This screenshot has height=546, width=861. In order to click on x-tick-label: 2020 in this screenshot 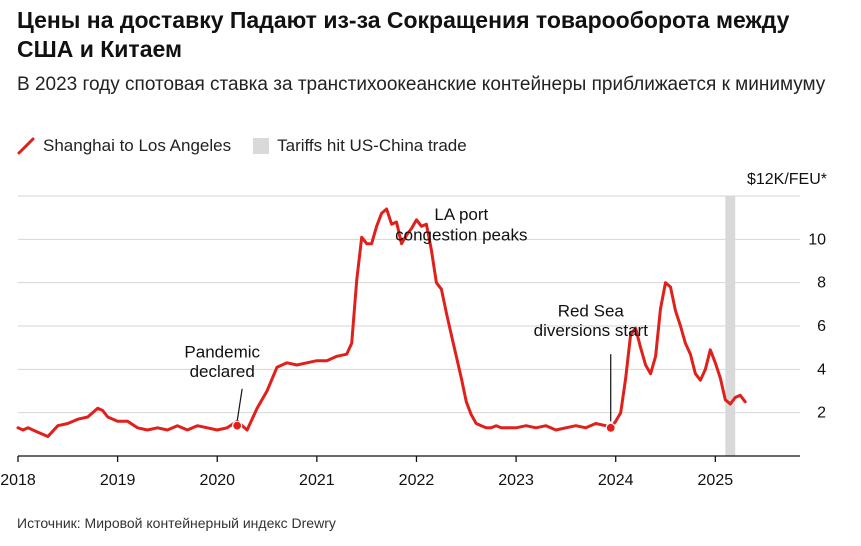, I will do `click(217, 480)`.